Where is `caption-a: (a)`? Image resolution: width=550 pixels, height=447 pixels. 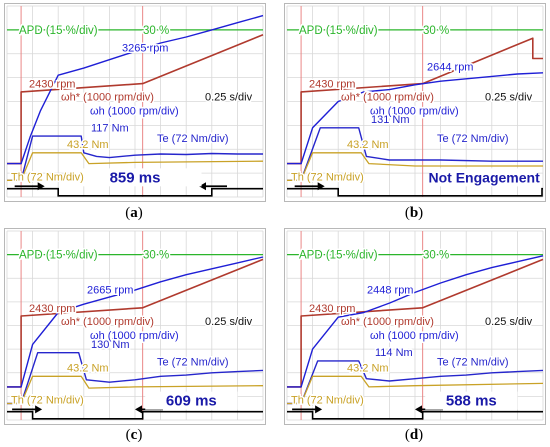 caption-a: (a) is located at coordinates (134, 213).